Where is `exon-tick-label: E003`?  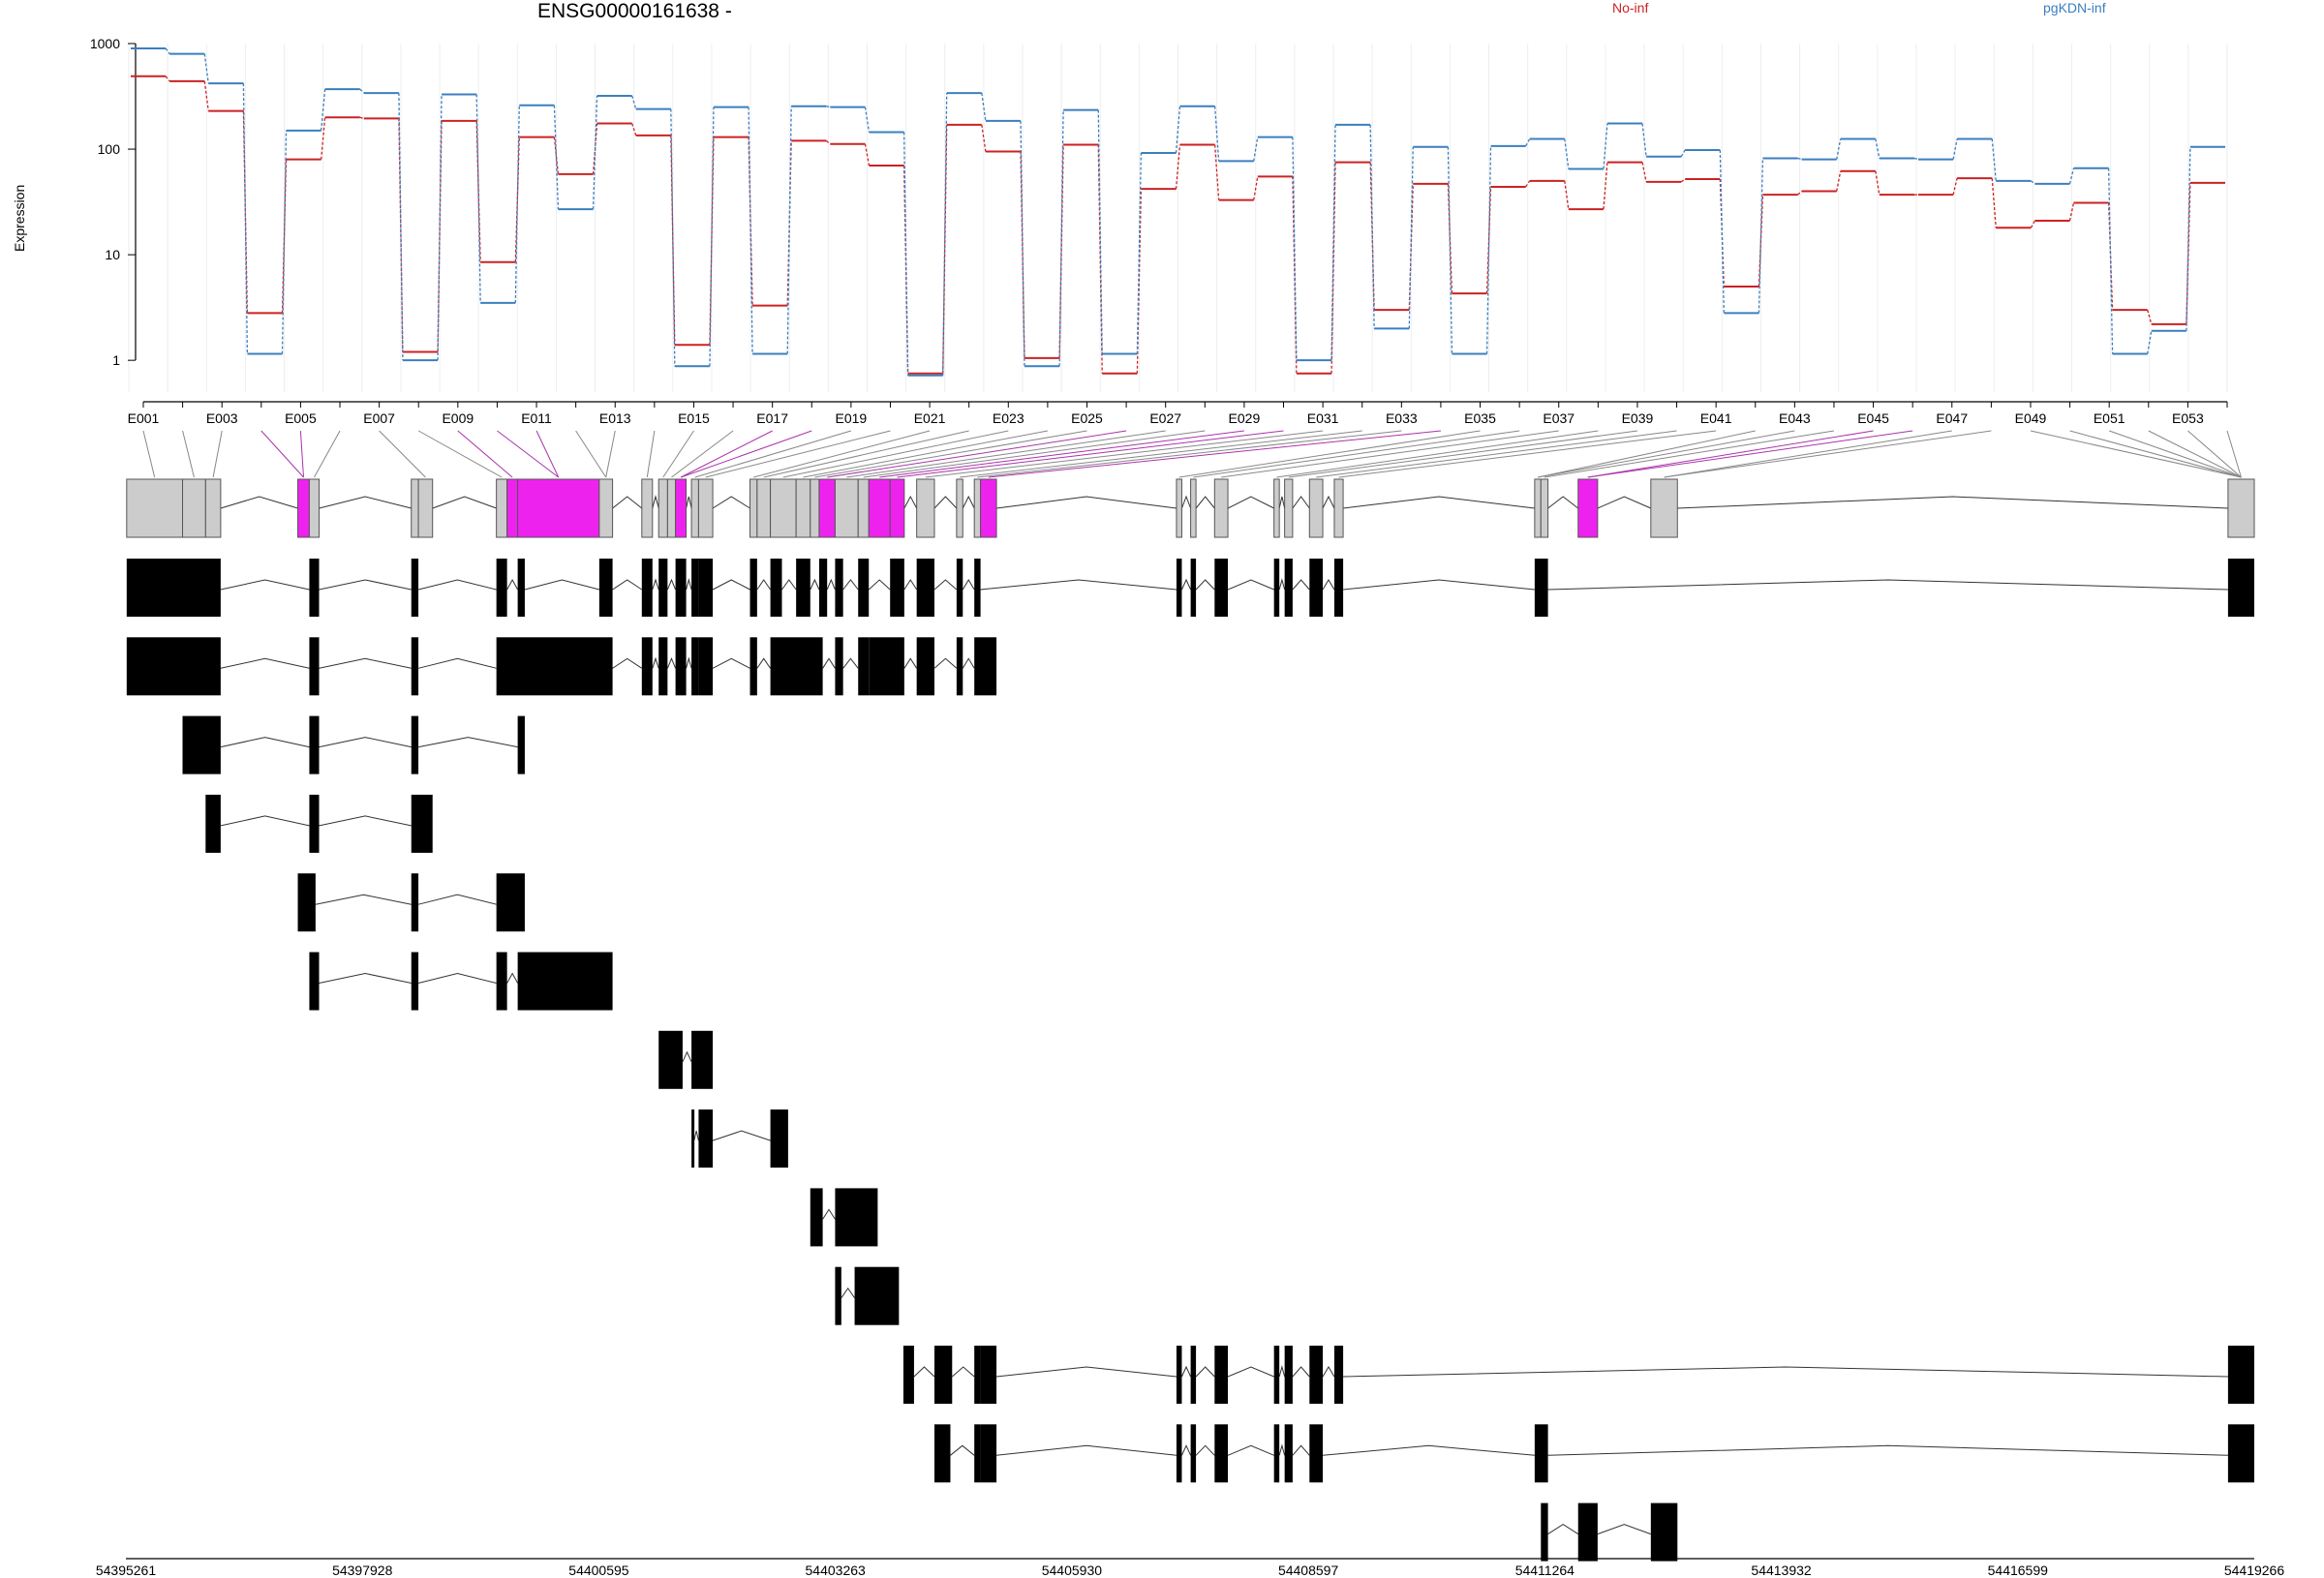 exon-tick-label: E003 is located at coordinates (222, 418).